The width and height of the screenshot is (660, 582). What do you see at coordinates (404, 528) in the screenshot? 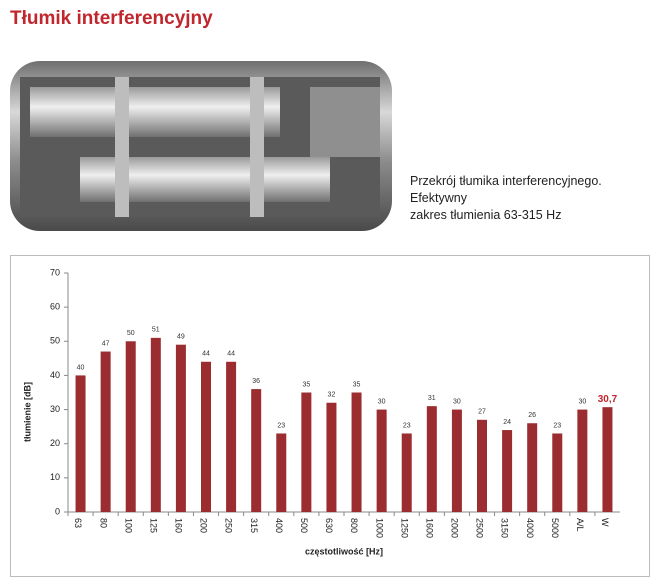
I see `x-tick-label: 1250` at bounding box center [404, 528].